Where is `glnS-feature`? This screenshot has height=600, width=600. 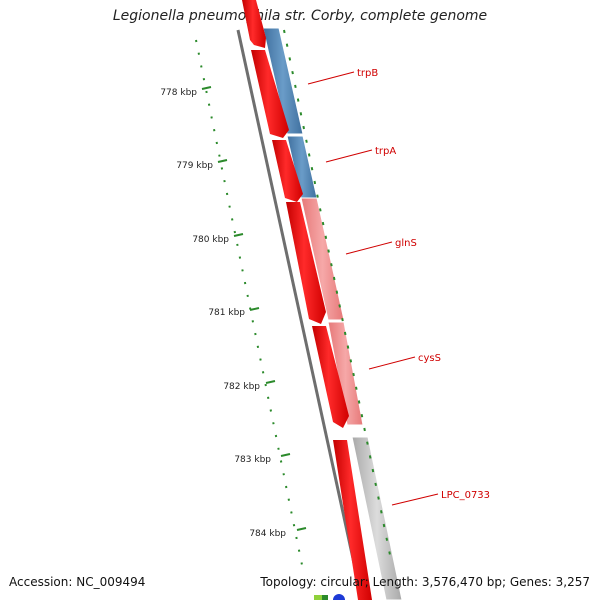
glnS-feature is located at coordinates (322, 259).